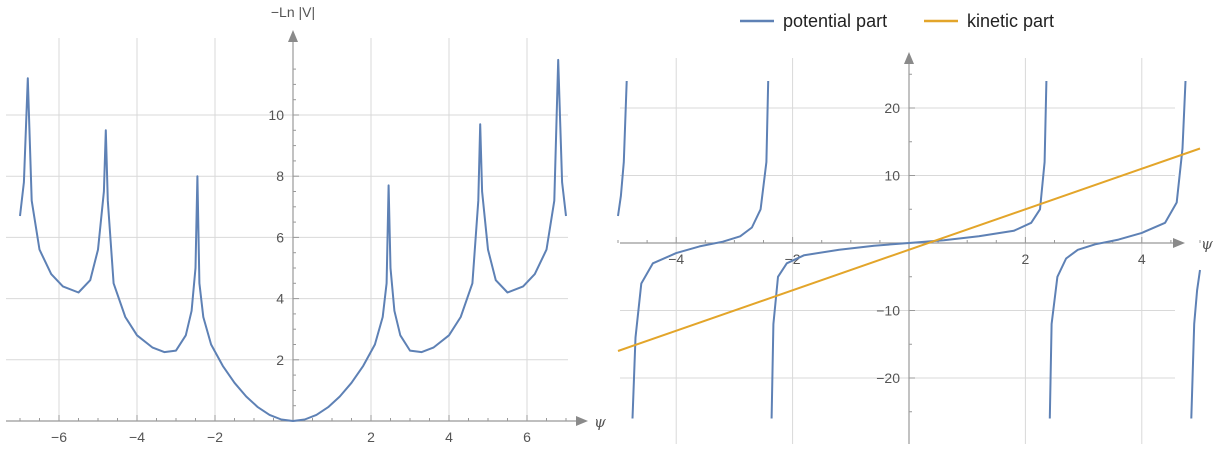  What do you see at coordinates (888, 311) in the screenshot?
I see `right-y-tick-label: −10` at bounding box center [888, 311].